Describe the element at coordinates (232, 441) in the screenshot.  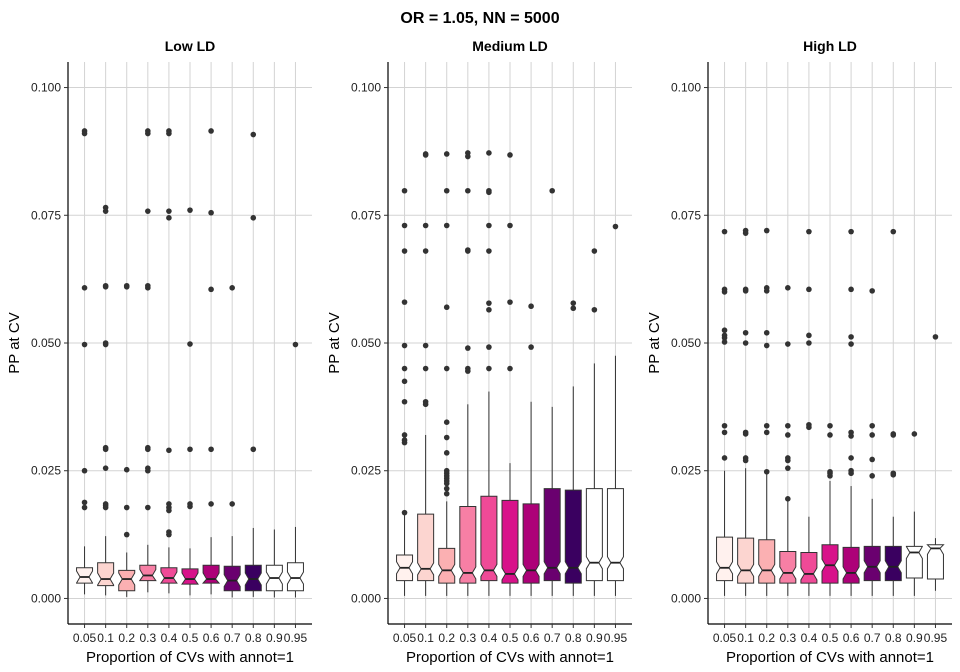
I see `box-0.7` at that location.